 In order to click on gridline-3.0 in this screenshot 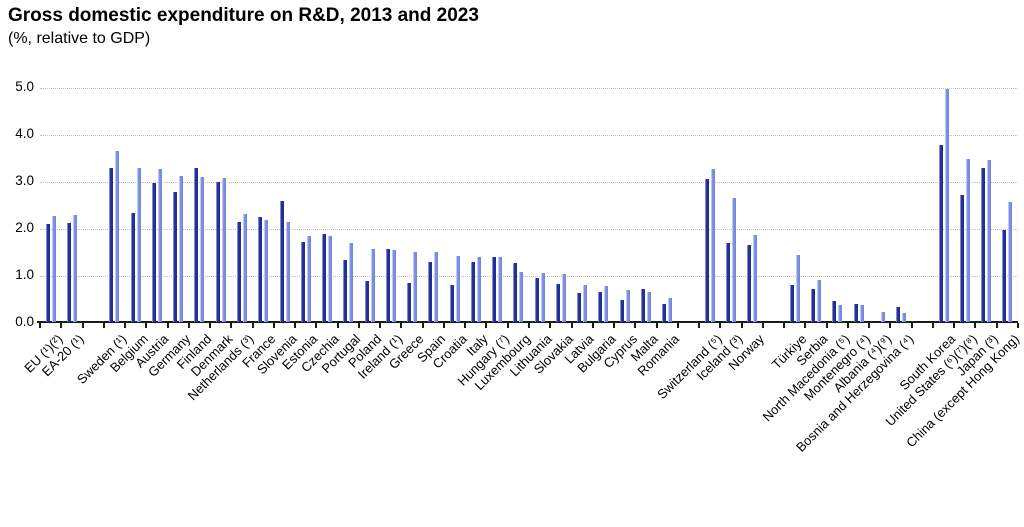, I will do `click(529, 182)`.